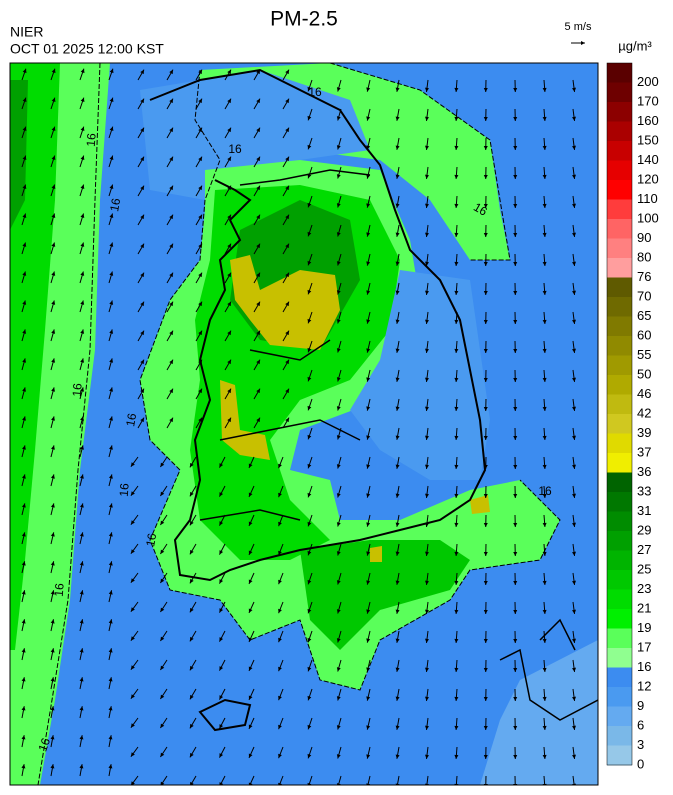 This screenshot has width=673, height=795. Describe the element at coordinates (644, 549) in the screenshot. I see `colorbar-label: 27` at that location.